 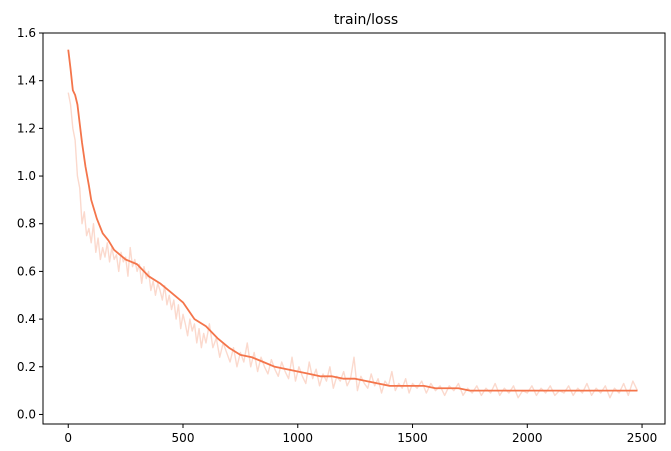 What do you see at coordinates (26, 414) in the screenshot?
I see `y-tick-label: 0.0` at bounding box center [26, 414].